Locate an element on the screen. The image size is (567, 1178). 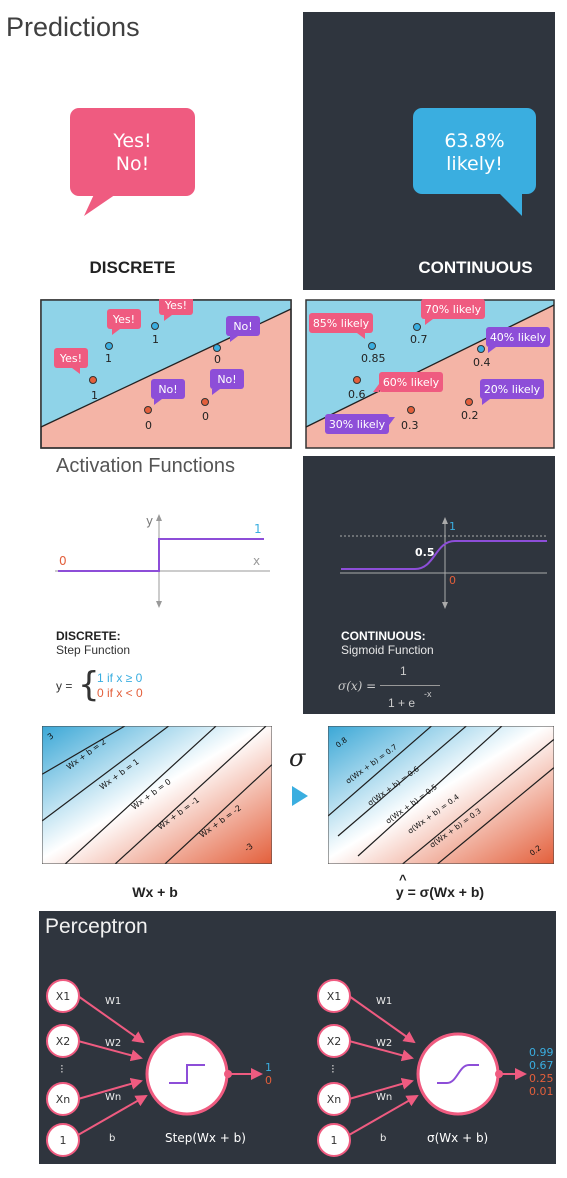
likelihood-tag-text: 60% likely is located at coordinates (411, 382).